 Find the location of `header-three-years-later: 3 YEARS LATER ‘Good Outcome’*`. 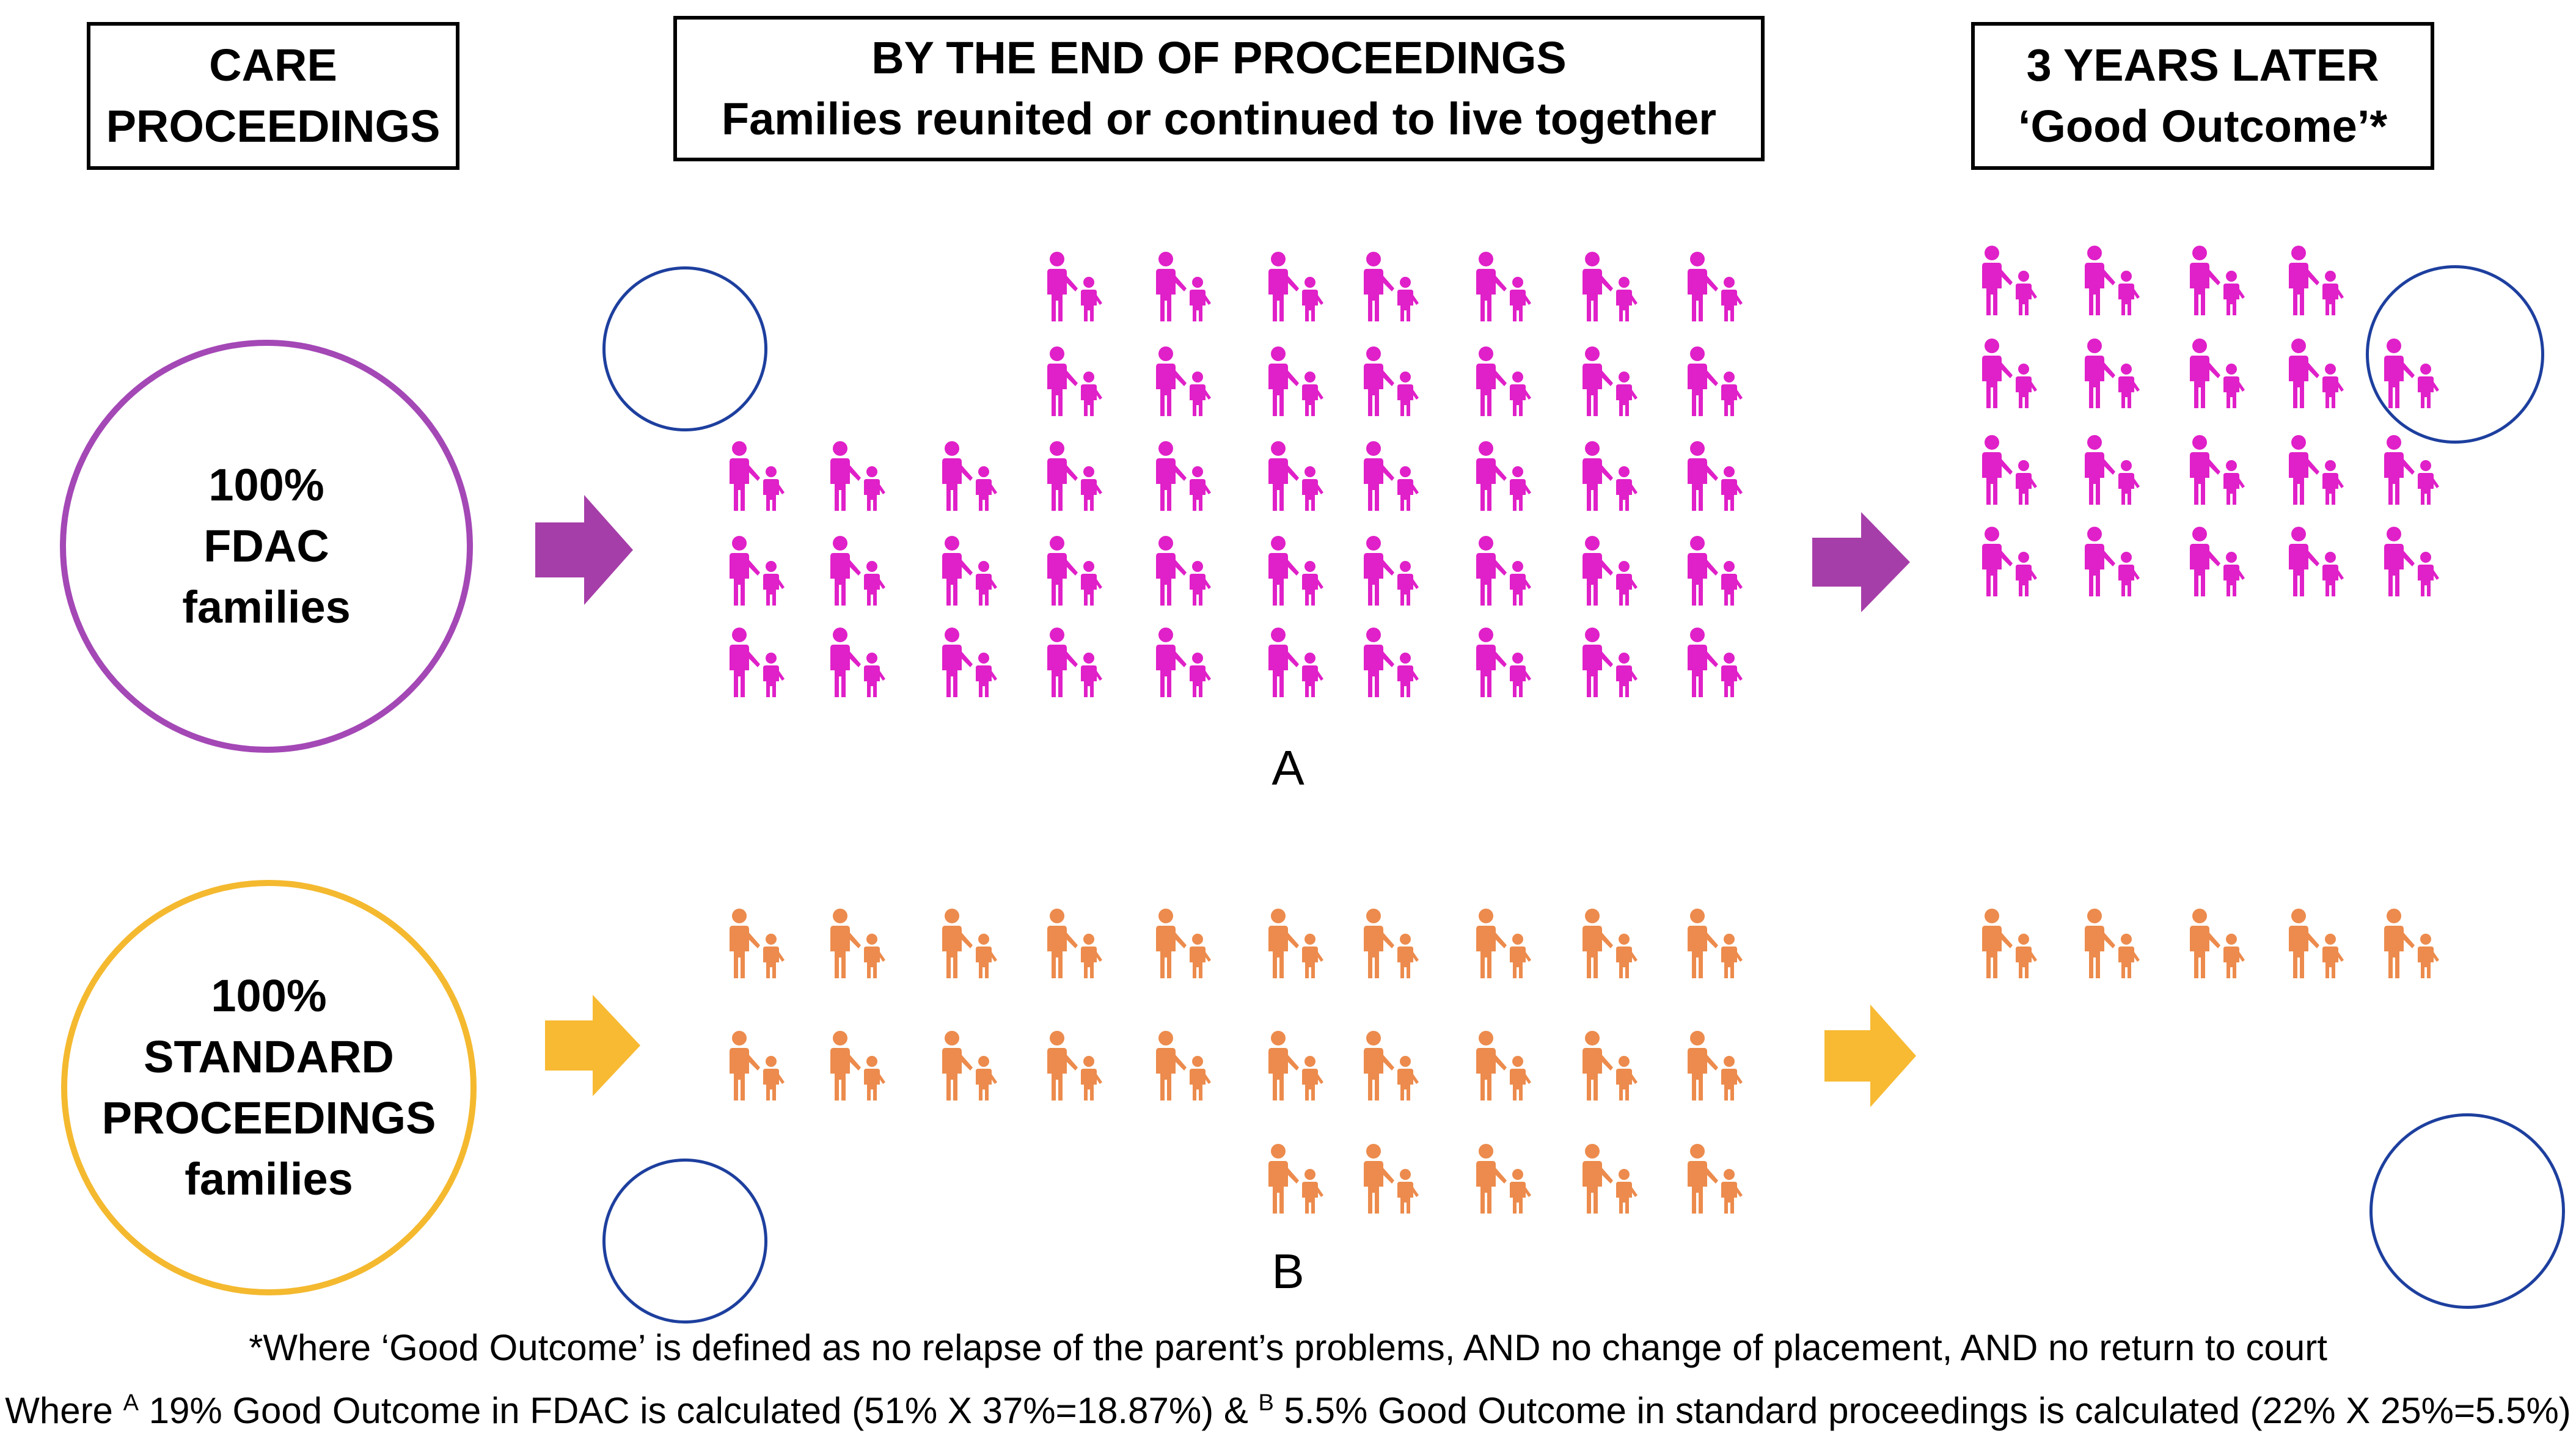

header-three-years-later: 3 YEARS LATER ‘Good Outcome’* is located at coordinates (2202, 96).